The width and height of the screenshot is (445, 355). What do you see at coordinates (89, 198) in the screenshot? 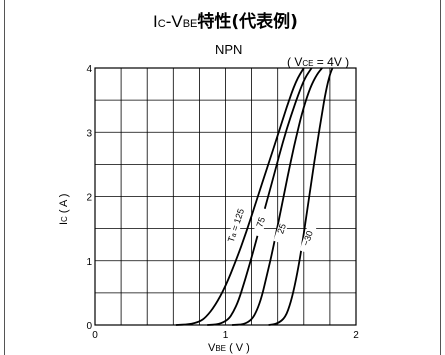
I see `y-tick-label: 2` at bounding box center [89, 198].